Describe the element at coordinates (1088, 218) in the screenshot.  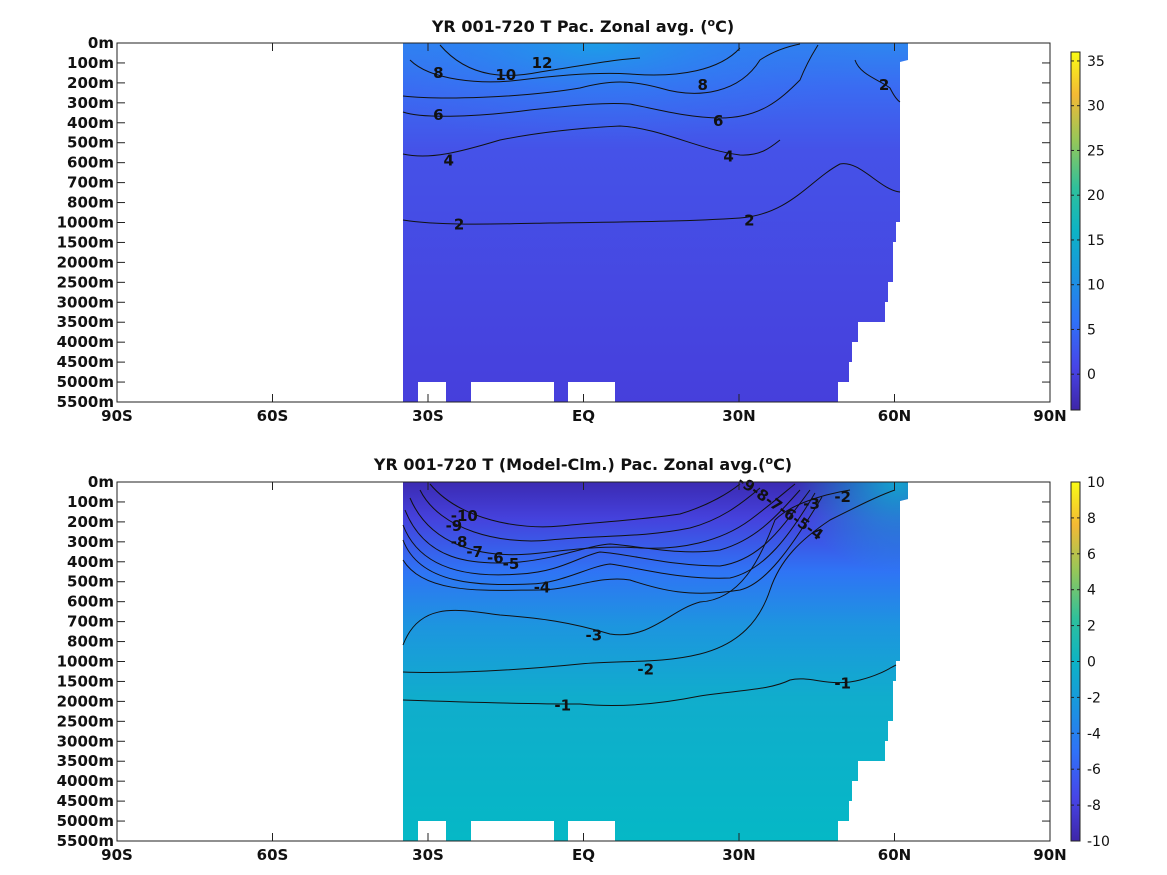
I see `colorbar-ticks: 35 30 25 20 15 10 5 0` at that location.